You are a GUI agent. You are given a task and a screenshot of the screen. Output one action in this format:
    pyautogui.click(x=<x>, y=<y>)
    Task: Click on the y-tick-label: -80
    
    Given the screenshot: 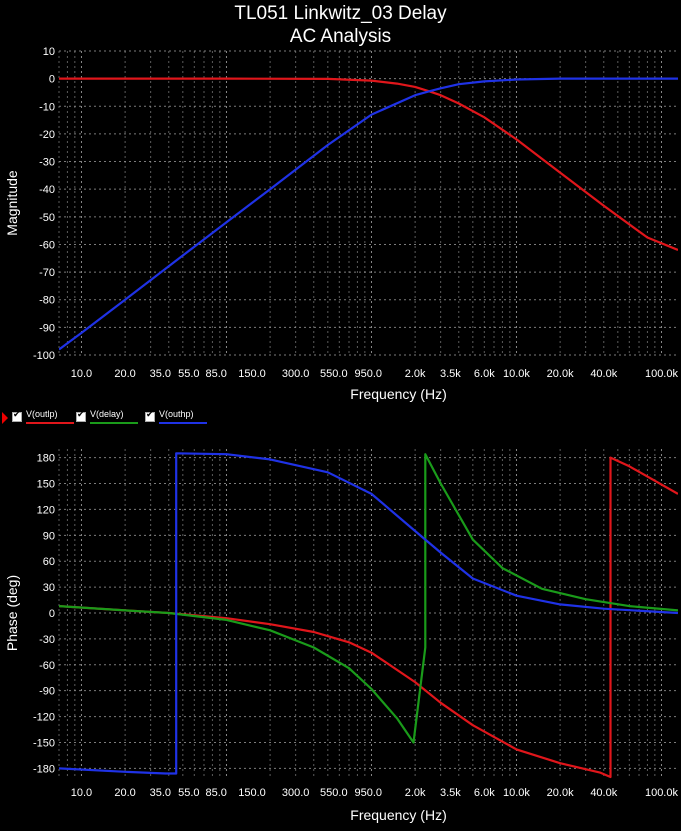 What is the action you would take?
    pyautogui.click(x=47, y=301)
    